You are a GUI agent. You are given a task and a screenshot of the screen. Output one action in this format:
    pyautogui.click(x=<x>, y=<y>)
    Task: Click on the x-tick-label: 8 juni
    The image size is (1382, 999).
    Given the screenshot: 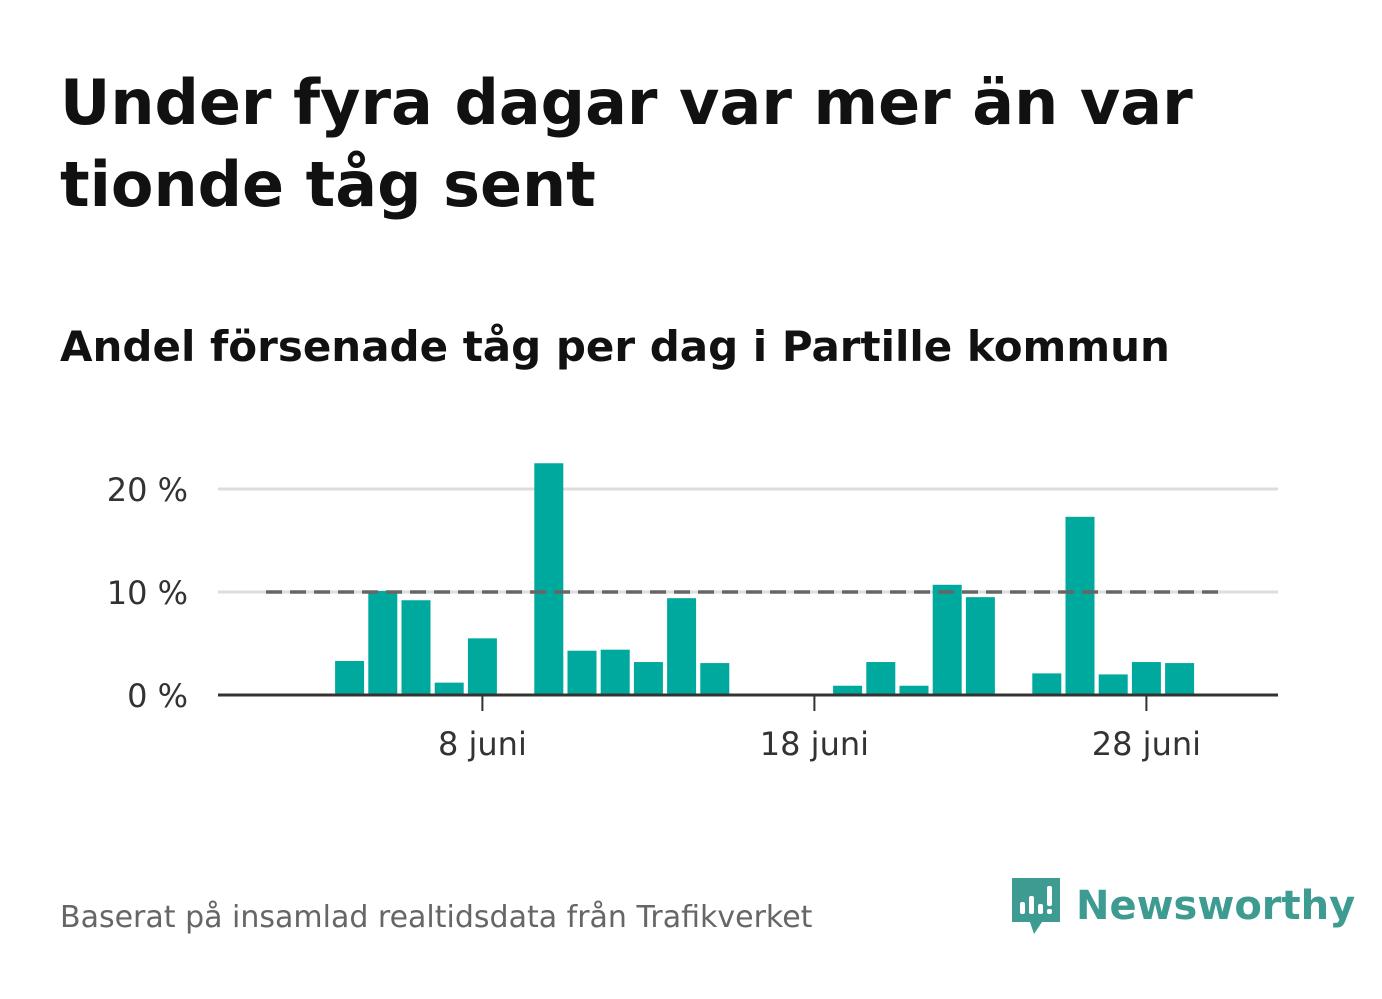 What is the action you would take?
    pyautogui.click(x=482, y=744)
    